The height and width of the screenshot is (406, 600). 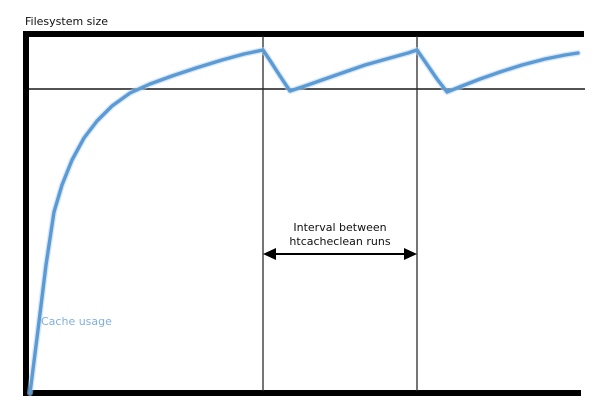 I want to click on interval-label-line-1: Interval between, so click(x=339, y=227).